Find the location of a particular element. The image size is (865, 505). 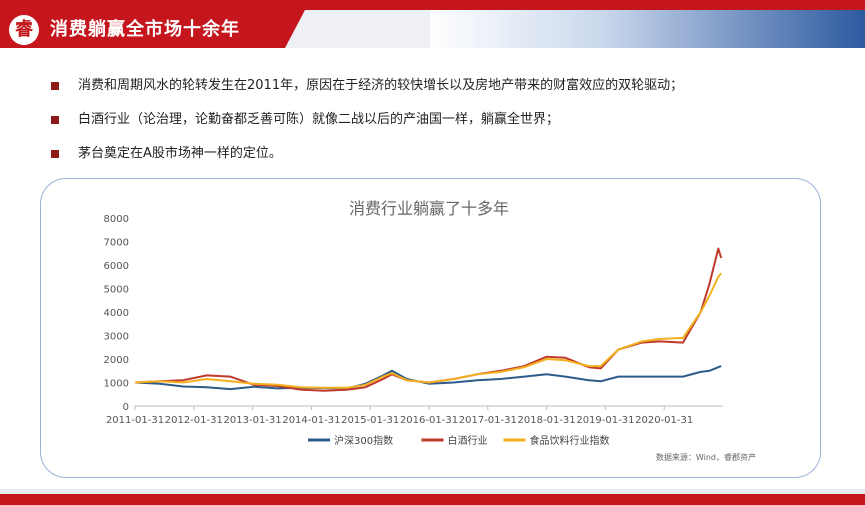

x-tick-label: 2014-01-31 is located at coordinates (311, 420).